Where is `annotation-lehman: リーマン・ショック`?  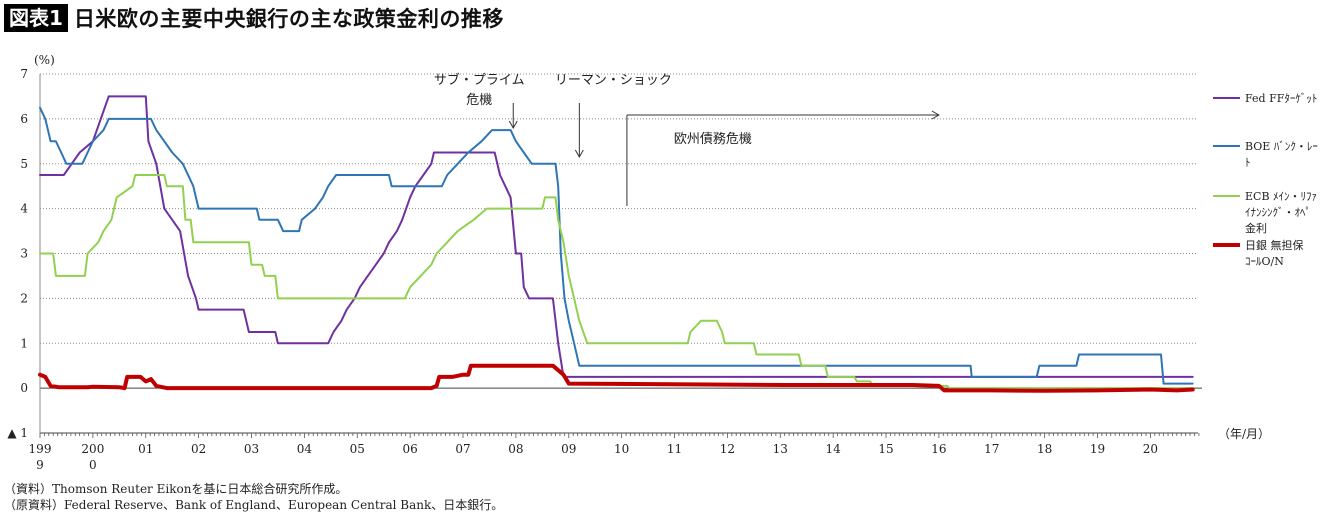
annotation-lehman: リーマン・ショック is located at coordinates (613, 80).